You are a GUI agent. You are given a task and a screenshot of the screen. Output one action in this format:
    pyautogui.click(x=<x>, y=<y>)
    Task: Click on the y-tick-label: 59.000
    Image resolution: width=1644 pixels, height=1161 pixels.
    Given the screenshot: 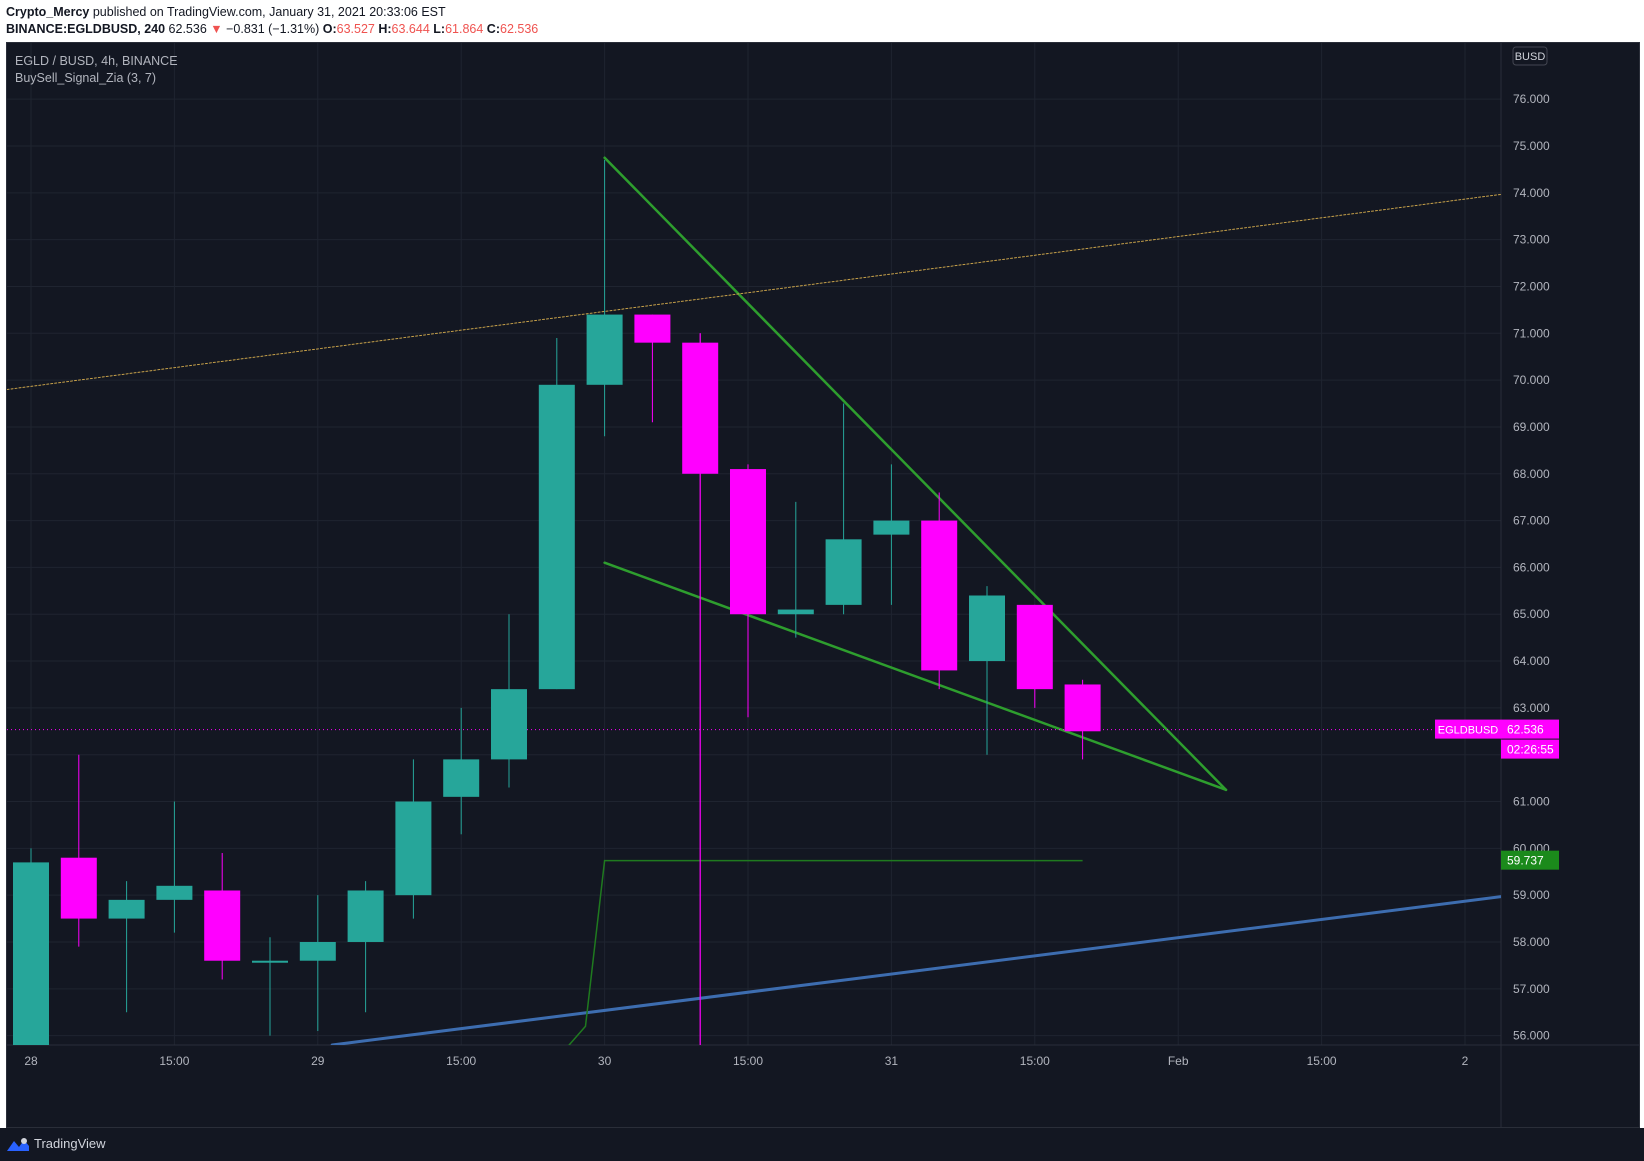 What is the action you would take?
    pyautogui.click(x=1531, y=895)
    